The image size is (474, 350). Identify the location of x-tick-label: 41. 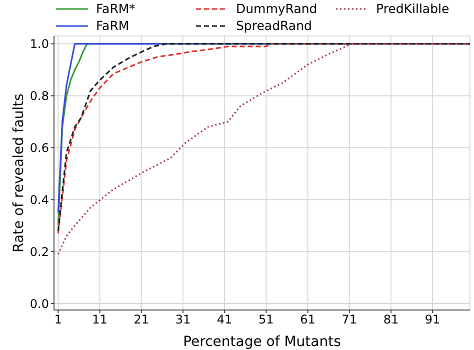
(224, 319).